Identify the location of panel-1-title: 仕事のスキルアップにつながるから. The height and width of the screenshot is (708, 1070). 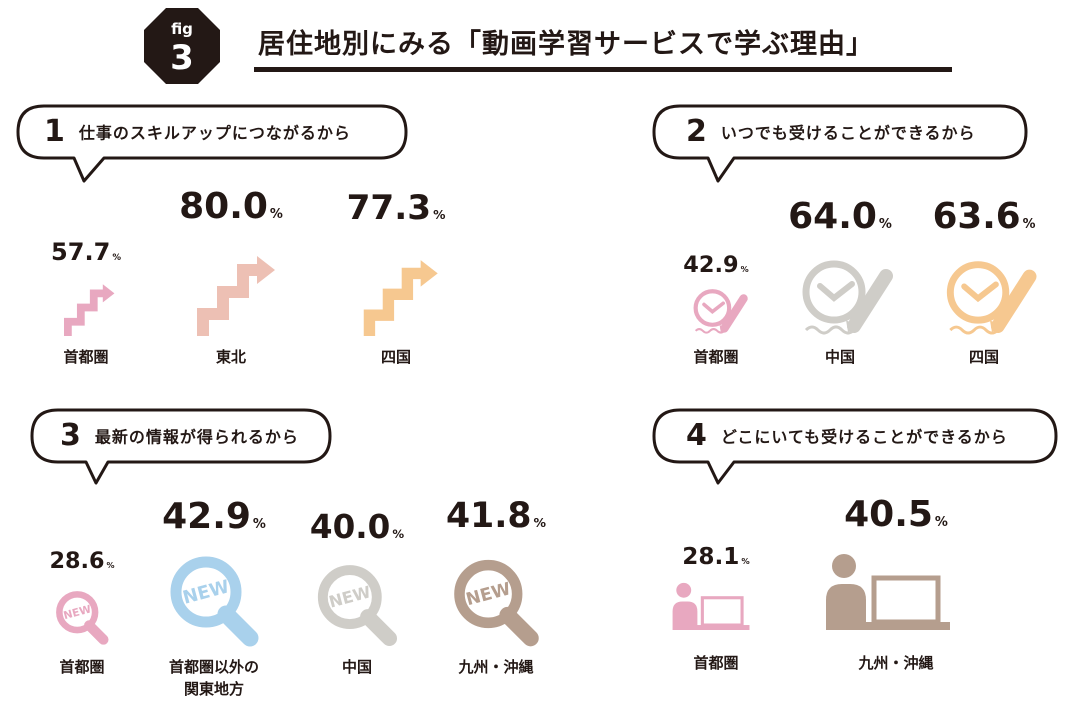
(214, 133).